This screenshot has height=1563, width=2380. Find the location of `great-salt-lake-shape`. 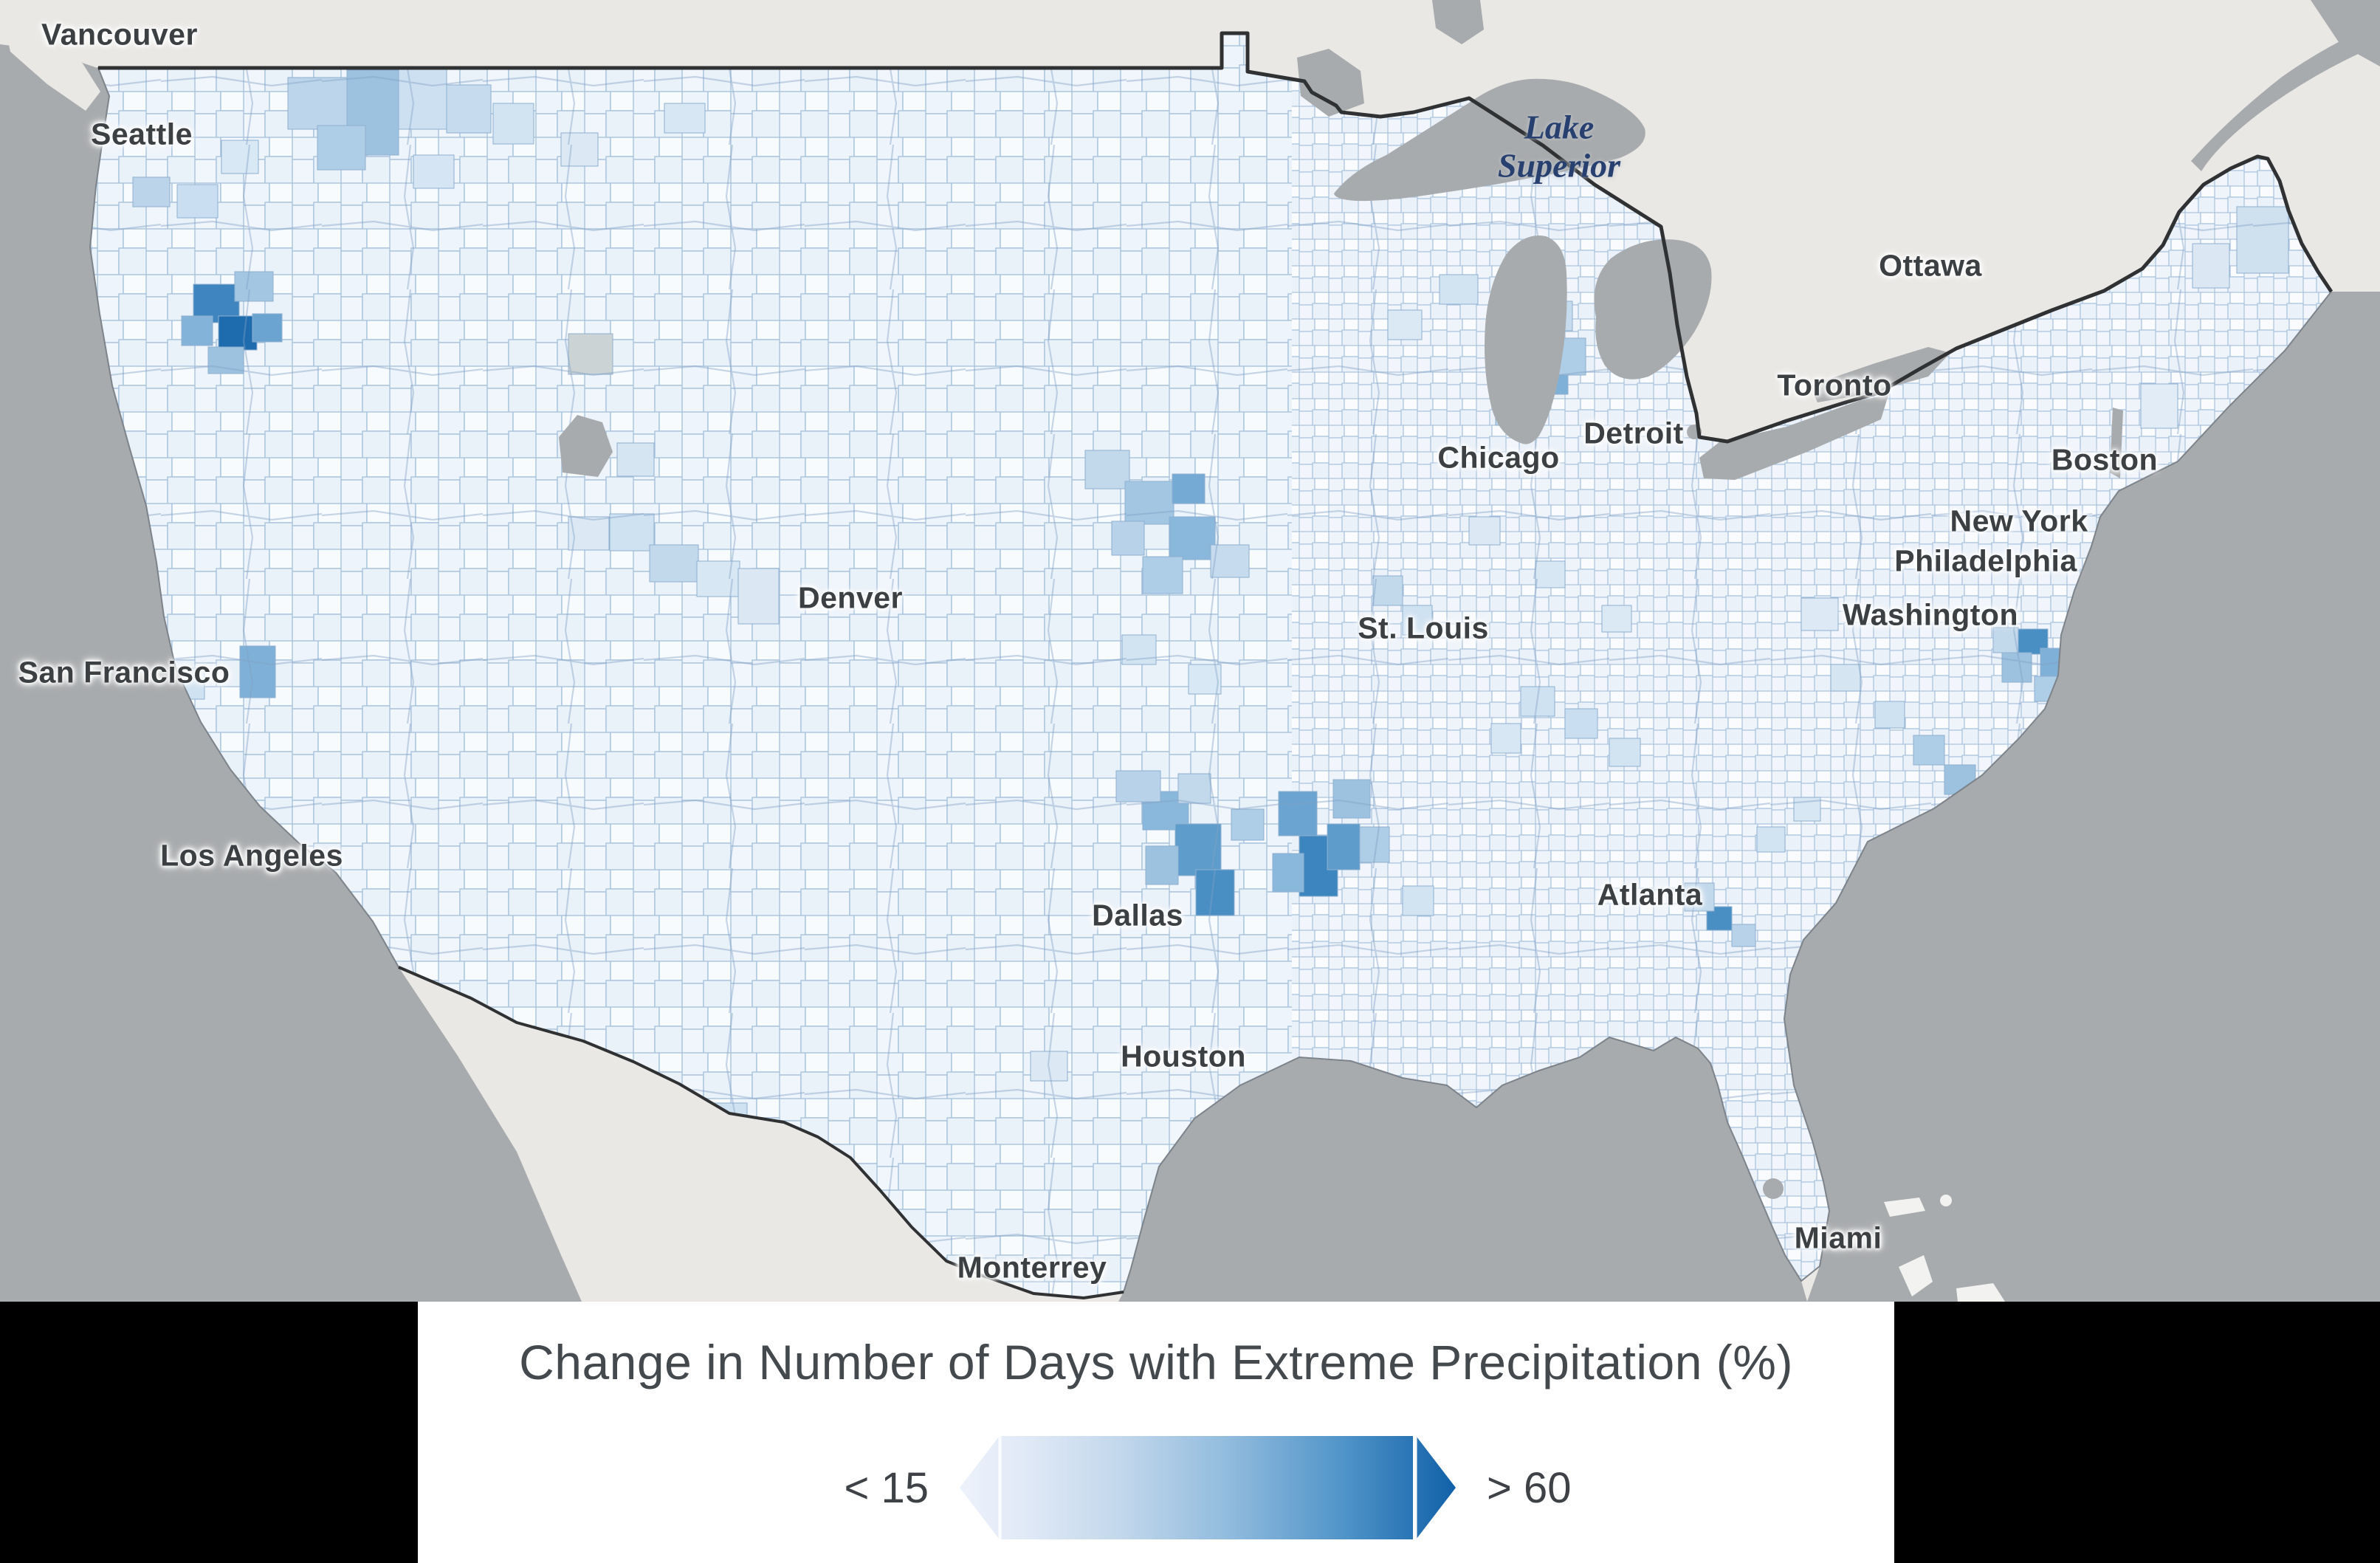

great-salt-lake-shape is located at coordinates (586, 446).